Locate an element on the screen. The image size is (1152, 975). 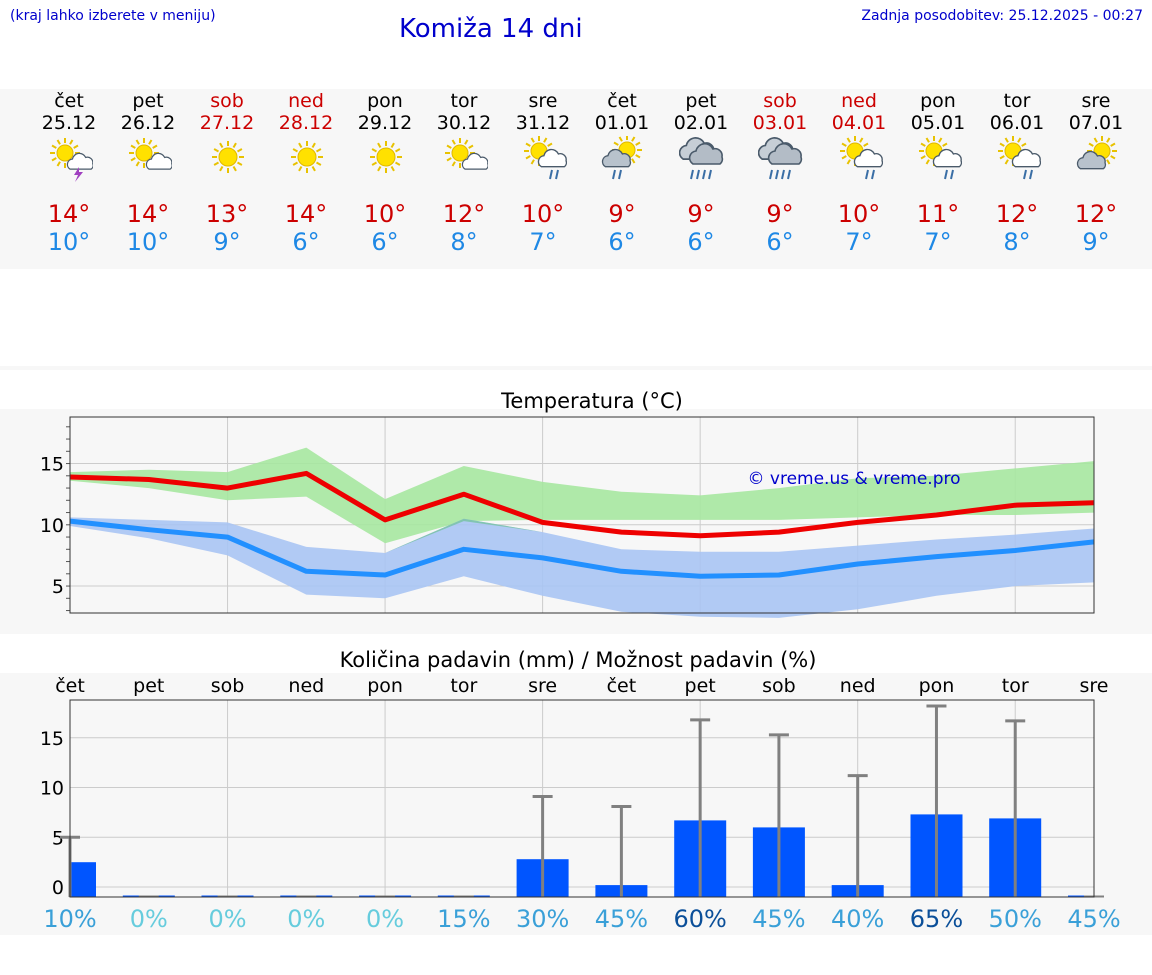
watermark: © vreme.us & vreme.pro is located at coordinates (853, 479).